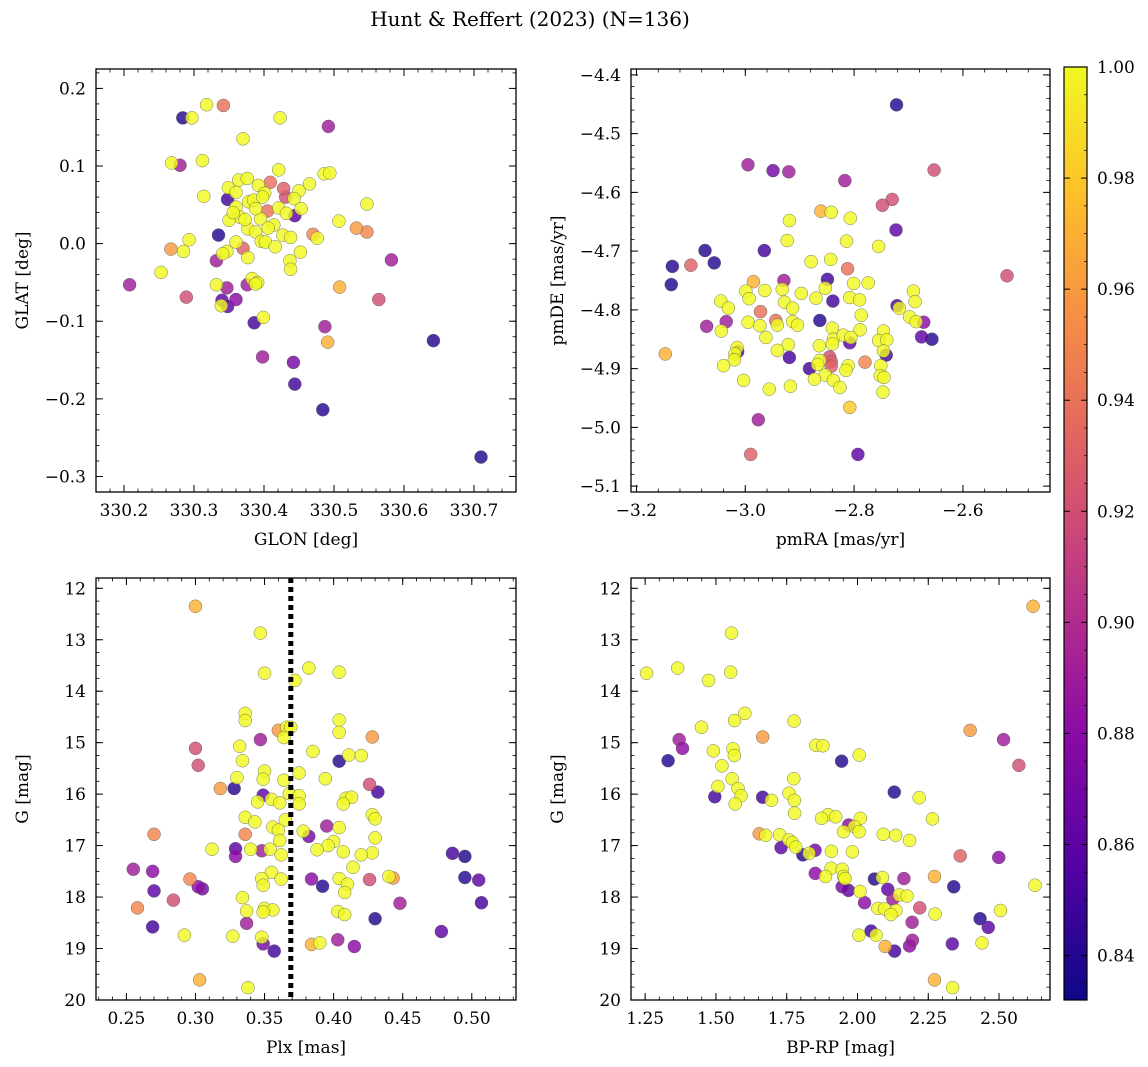 The width and height of the screenshot is (1148, 1067). I want to click on x-tick-label: 2.00, so click(858, 1019).